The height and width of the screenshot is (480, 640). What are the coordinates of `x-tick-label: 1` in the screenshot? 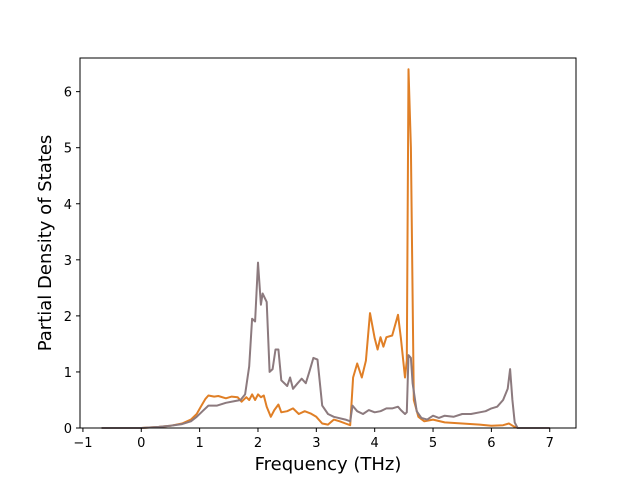 It's located at (199, 443).